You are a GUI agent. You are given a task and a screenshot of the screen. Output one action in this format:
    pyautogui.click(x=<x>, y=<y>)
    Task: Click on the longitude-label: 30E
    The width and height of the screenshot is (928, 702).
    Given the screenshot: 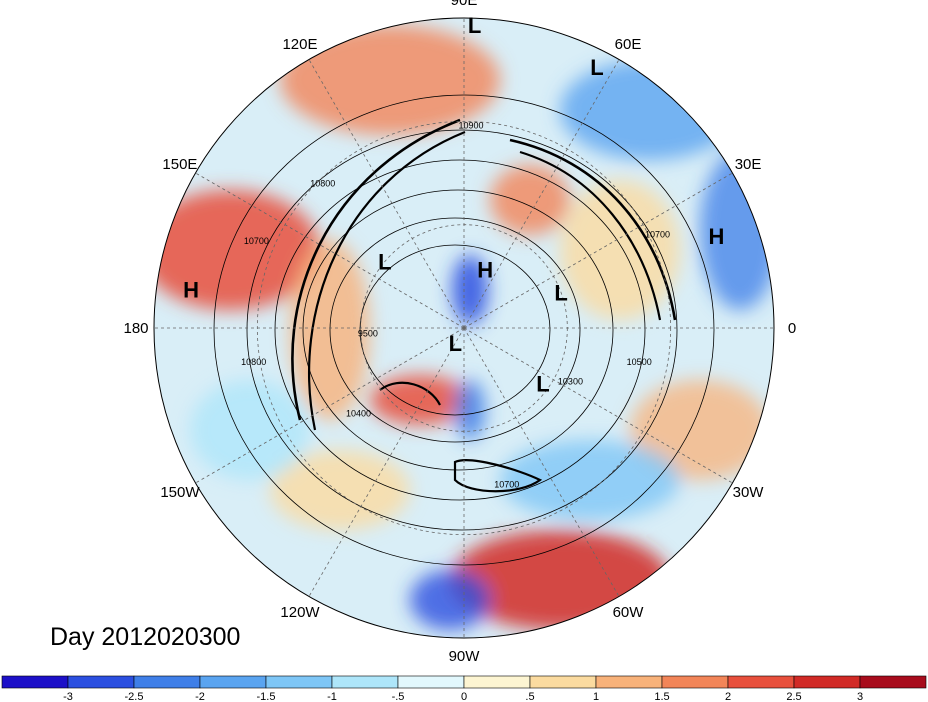 What is the action you would take?
    pyautogui.click(x=748, y=164)
    